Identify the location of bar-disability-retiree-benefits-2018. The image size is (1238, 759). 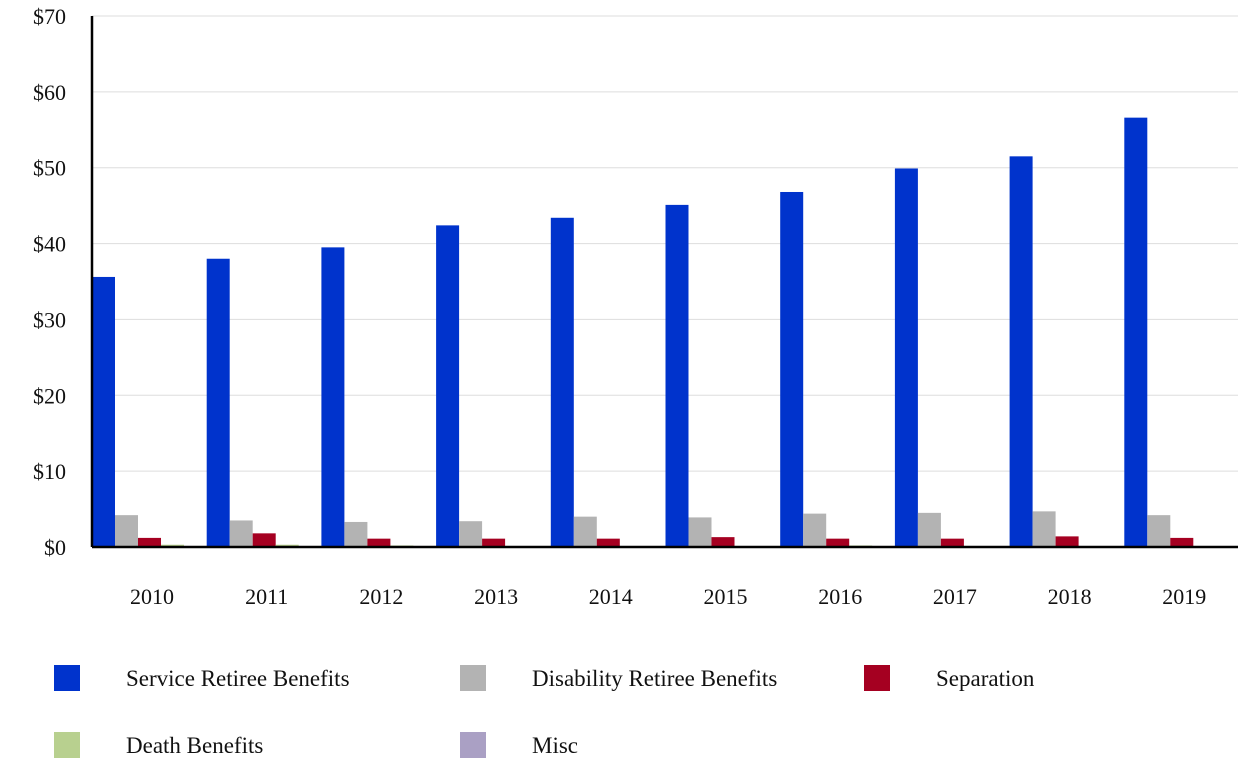
(1044, 529).